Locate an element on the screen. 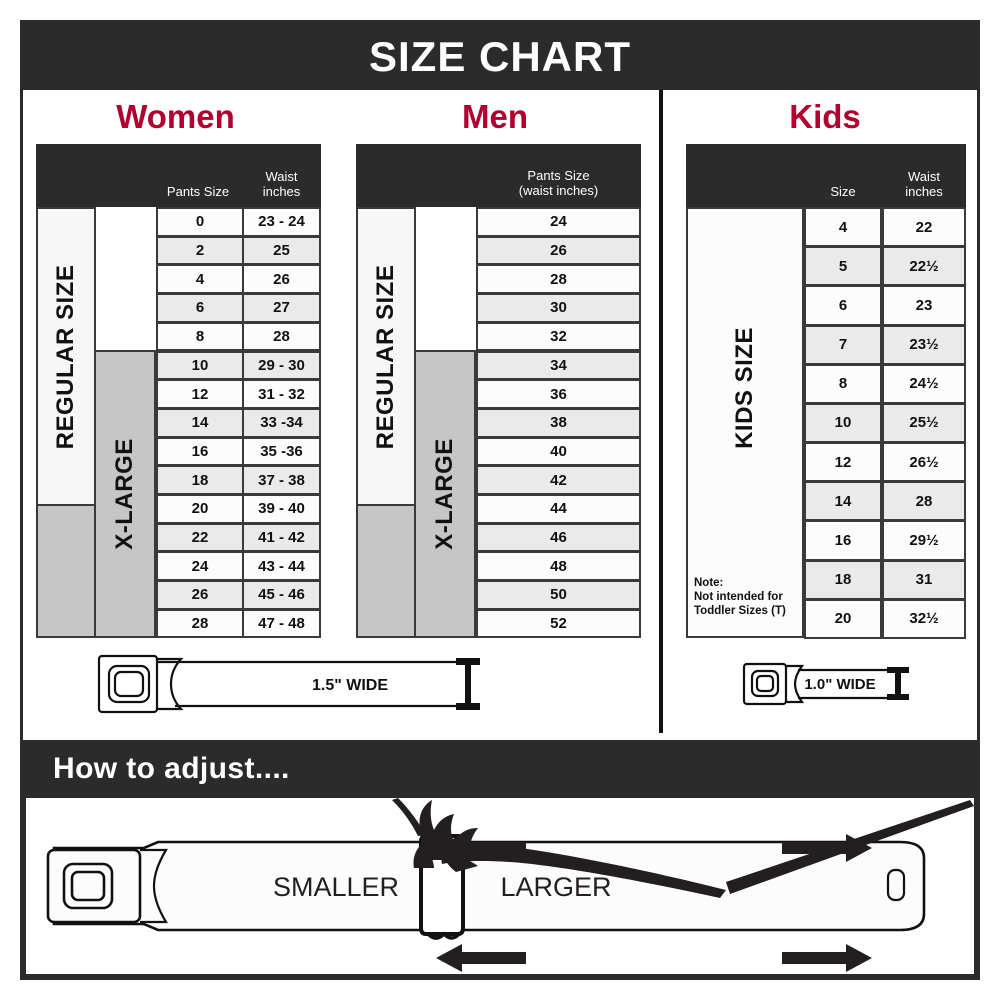 The image size is (1000, 1000). women-col2-header-line1: Waist is located at coordinates (281, 176).